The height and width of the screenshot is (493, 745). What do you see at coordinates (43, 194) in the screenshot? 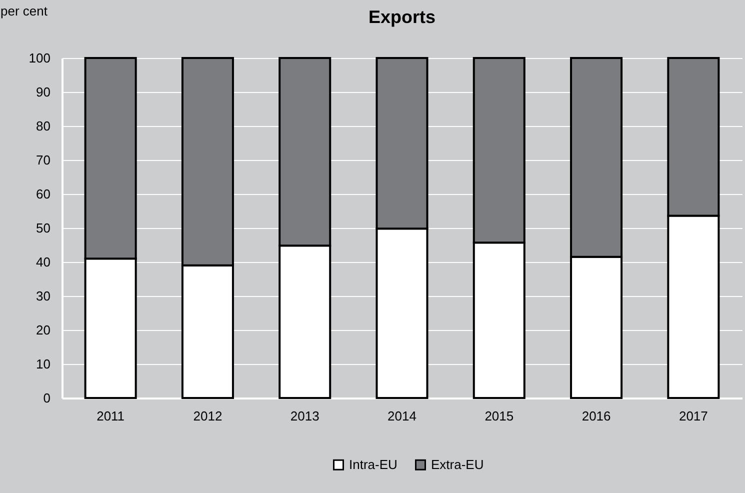
I see `y-tick-label: 60` at bounding box center [43, 194].